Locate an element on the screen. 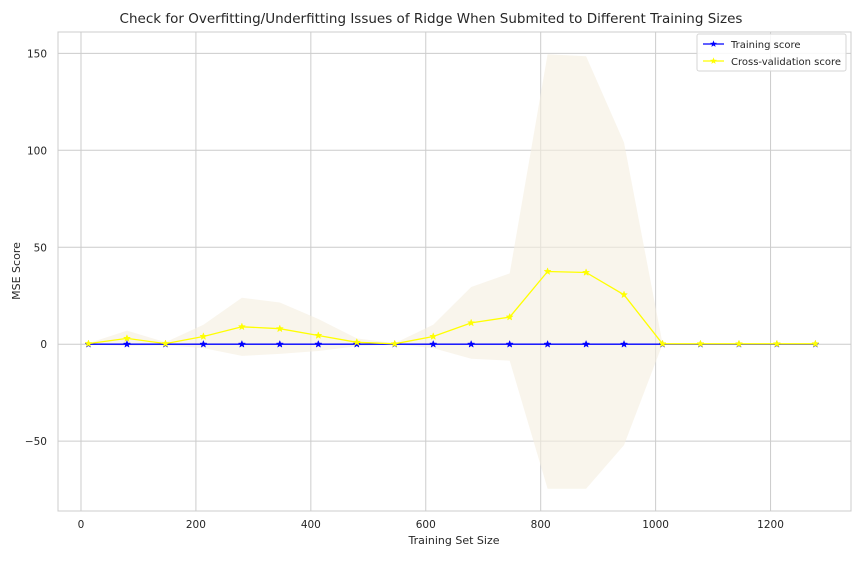 The image size is (864, 576). x-tick-label: 1000 is located at coordinates (655, 525).